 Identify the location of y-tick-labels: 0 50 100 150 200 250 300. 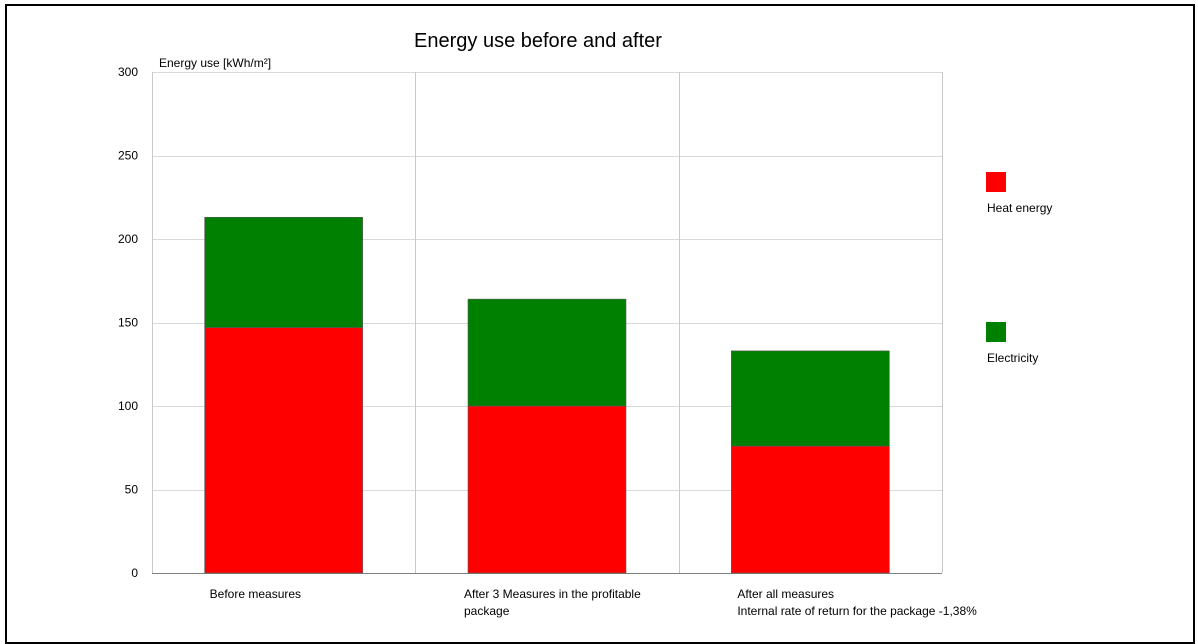
(128, 322).